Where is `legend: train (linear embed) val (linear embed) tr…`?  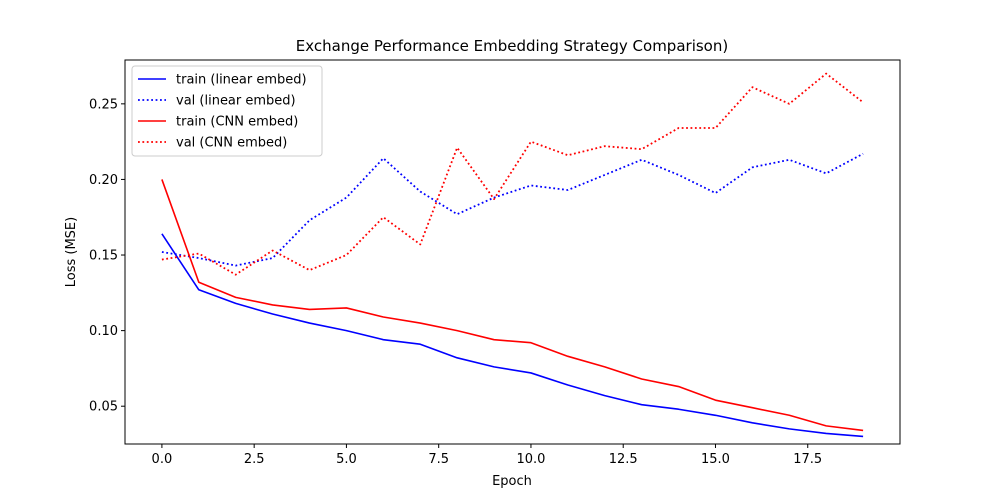 legend: train (linear embed) val (linear embed) tr… is located at coordinates (227, 111).